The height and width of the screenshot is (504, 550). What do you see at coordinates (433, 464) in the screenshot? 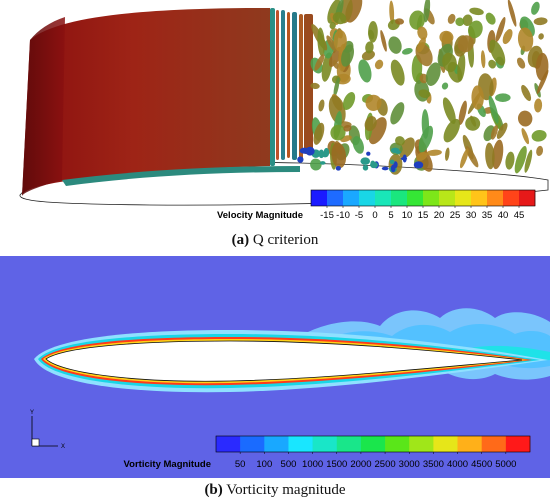
I see `vorticity-colorbar-tick-label: 3500` at bounding box center [433, 464].